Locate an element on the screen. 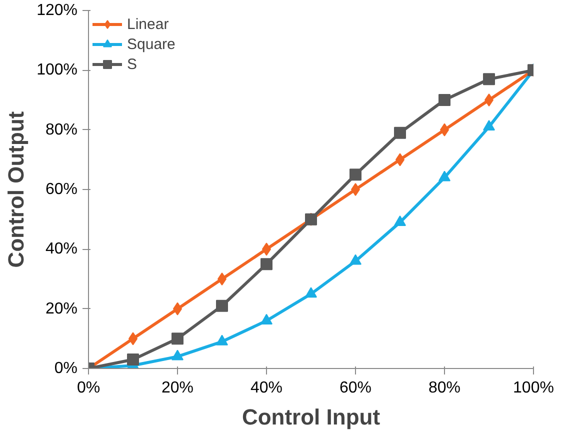 Image resolution: width=563 pixels, height=432 pixels. legend-label: S is located at coordinates (132, 64).